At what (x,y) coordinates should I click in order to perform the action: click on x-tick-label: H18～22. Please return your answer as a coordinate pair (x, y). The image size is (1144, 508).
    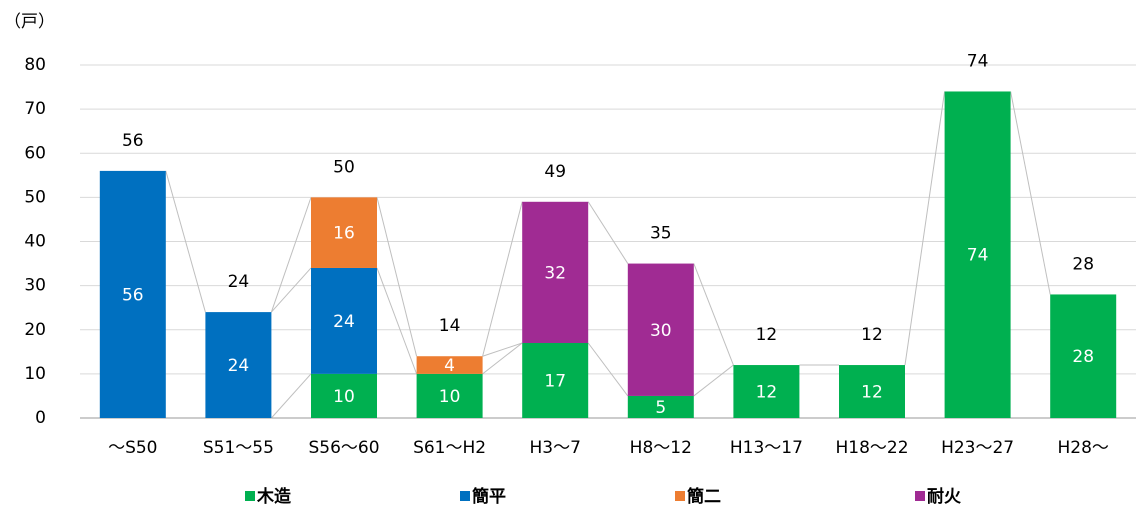
    Looking at the image, I should click on (871, 448).